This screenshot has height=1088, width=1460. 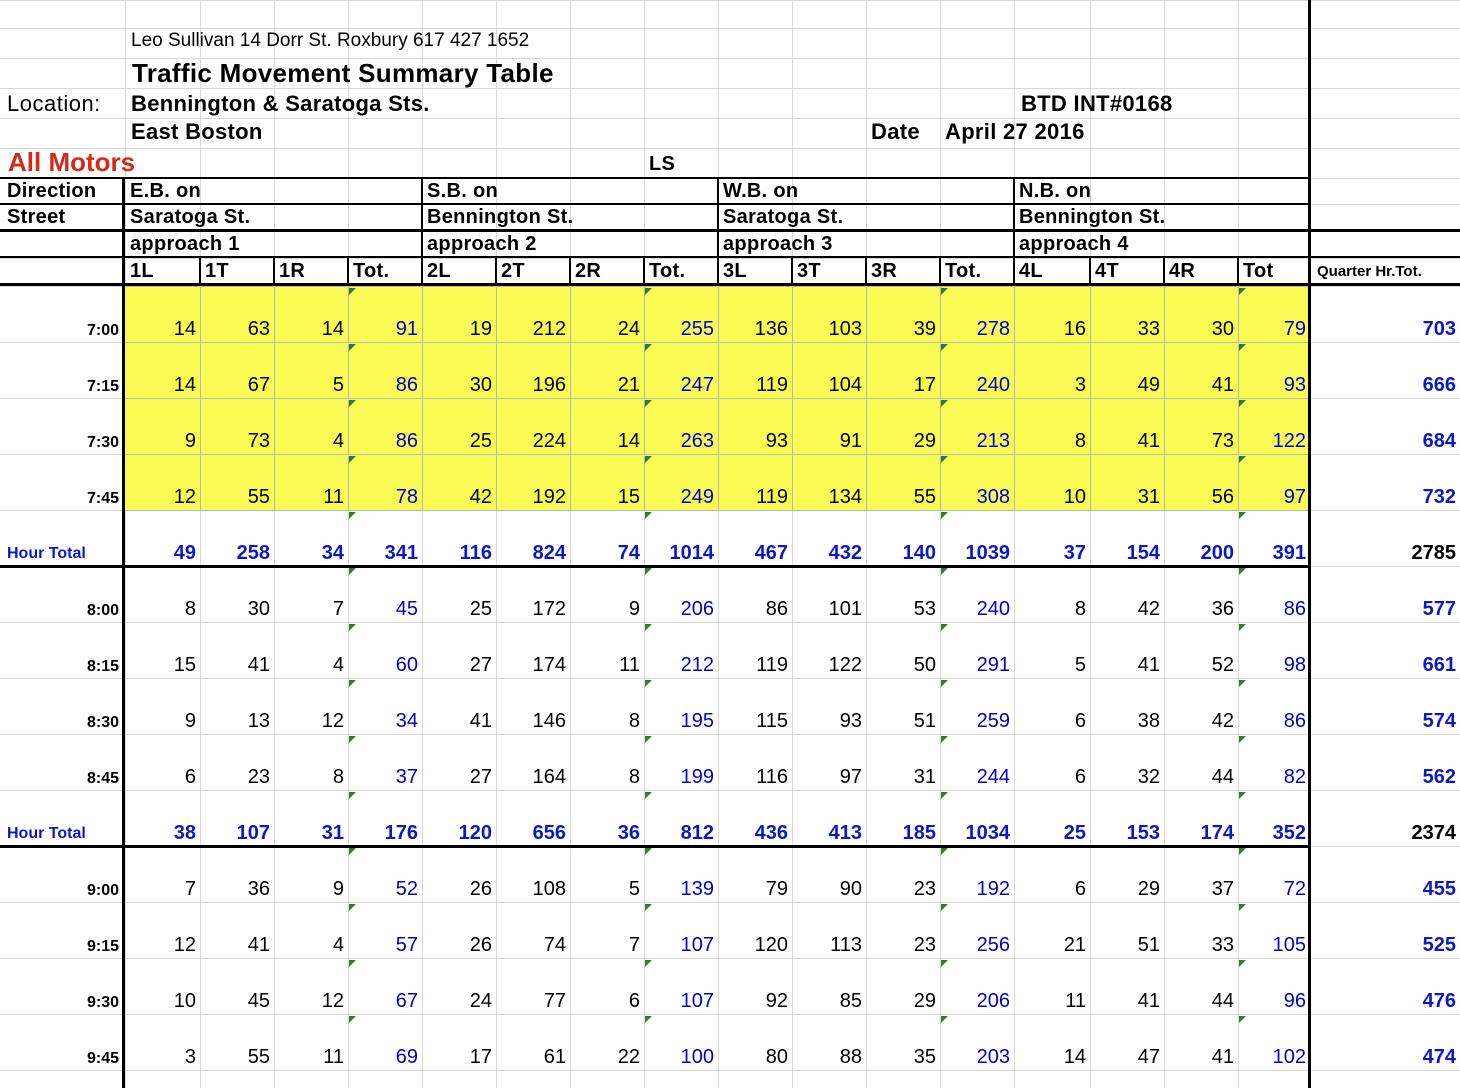 I want to click on approach-4-street: Bennington St., so click(x=1092, y=217).